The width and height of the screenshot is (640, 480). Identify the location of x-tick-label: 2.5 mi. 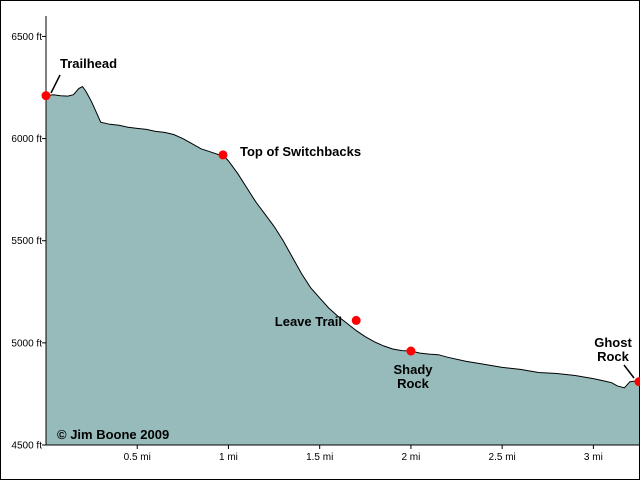
(502, 457).